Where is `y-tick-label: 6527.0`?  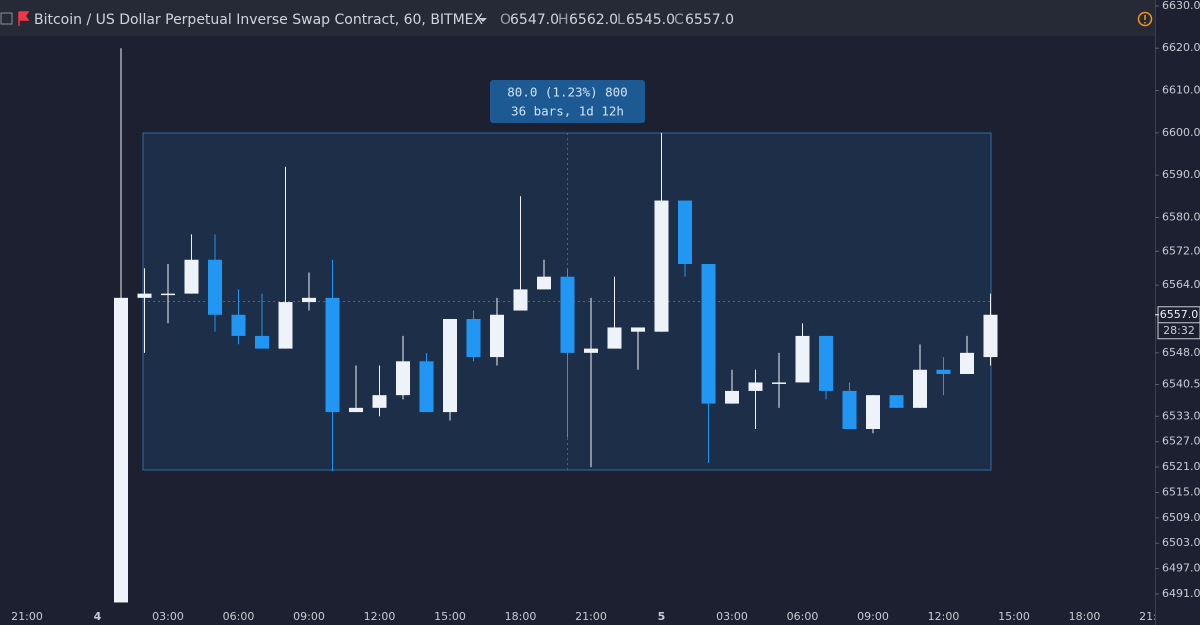 y-tick-label: 6527.0 is located at coordinates (1181, 441).